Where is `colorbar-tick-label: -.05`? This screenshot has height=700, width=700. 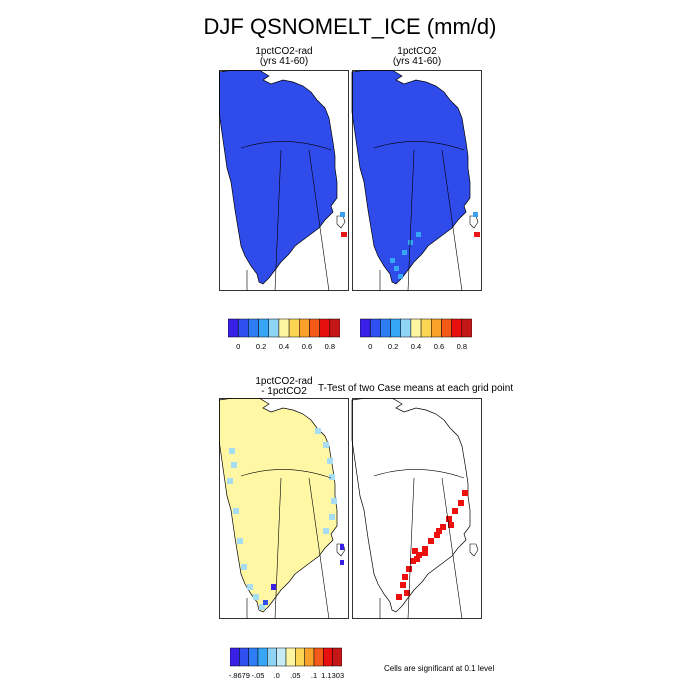
colorbar-tick-label: -.05 is located at coordinates (258, 675).